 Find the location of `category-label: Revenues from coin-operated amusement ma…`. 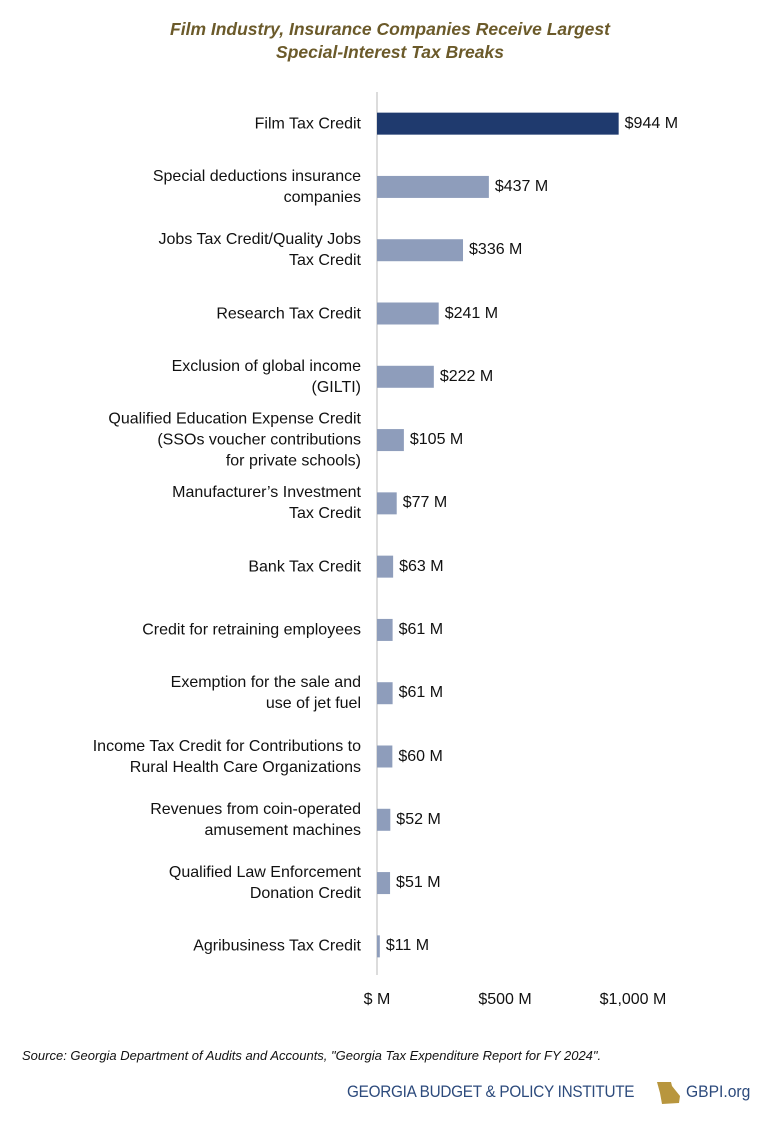

category-label: Revenues from coin-operated amusement ma… is located at coordinates (255, 819).